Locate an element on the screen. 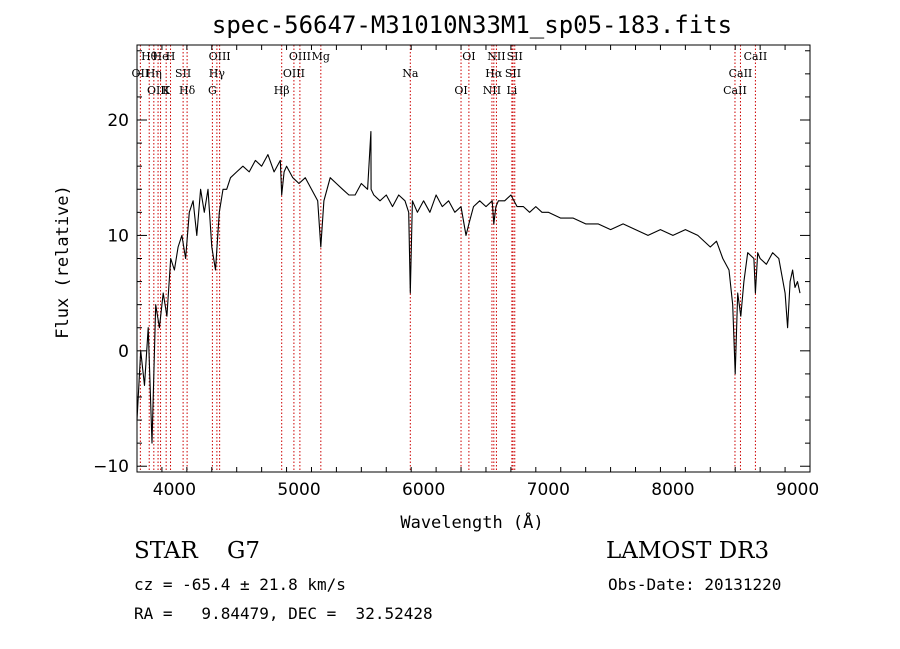 The image size is (900, 649). survey-name: LAMOST DR3 is located at coordinates (688, 551).